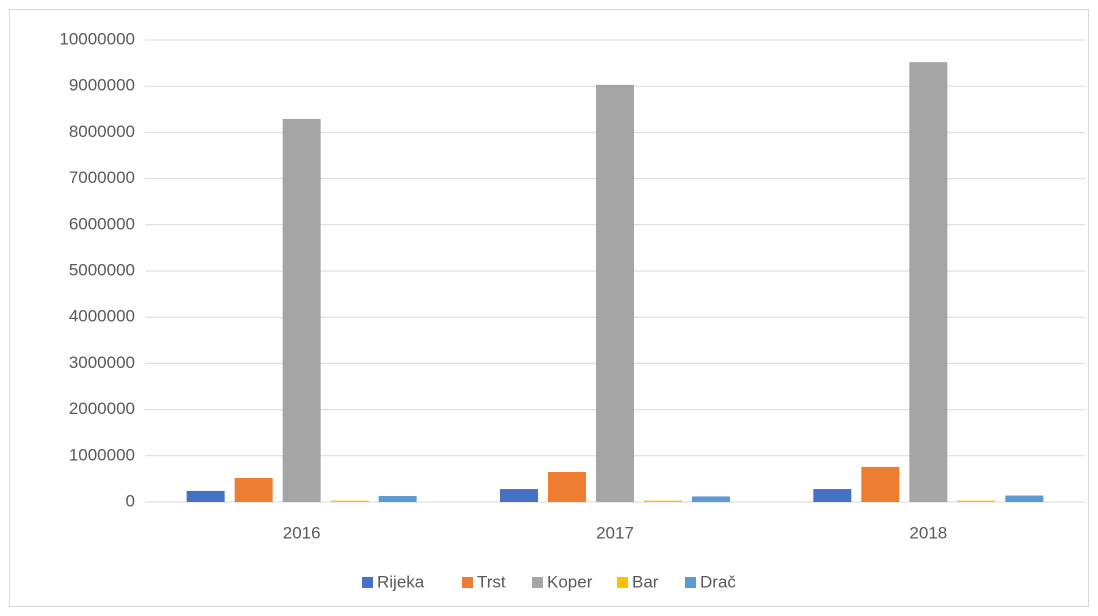 The image size is (1098, 616). Describe the element at coordinates (718, 581) in the screenshot. I see `legend-label: Drač` at that location.